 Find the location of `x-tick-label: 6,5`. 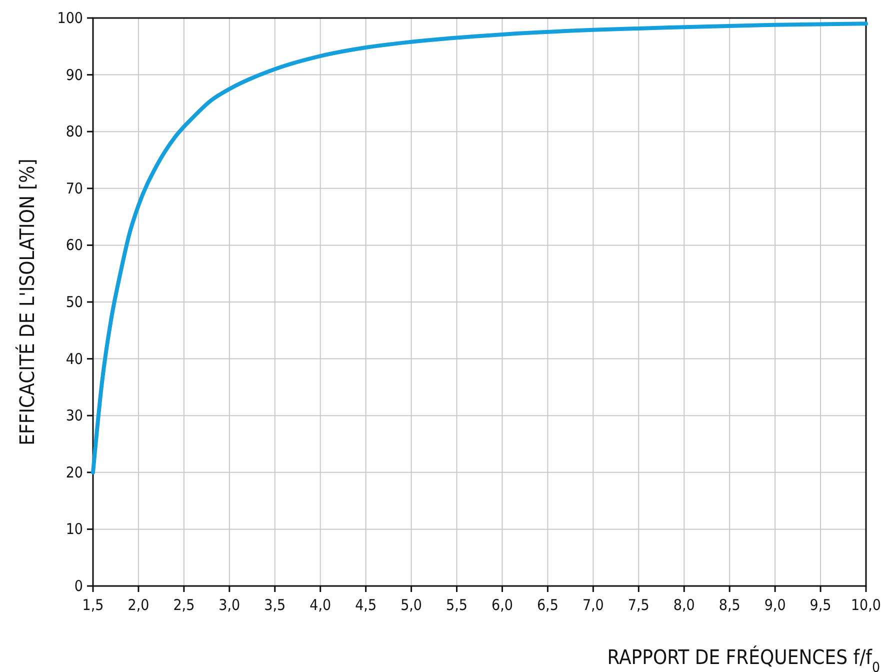

x-tick-label: 6,5 is located at coordinates (547, 605).